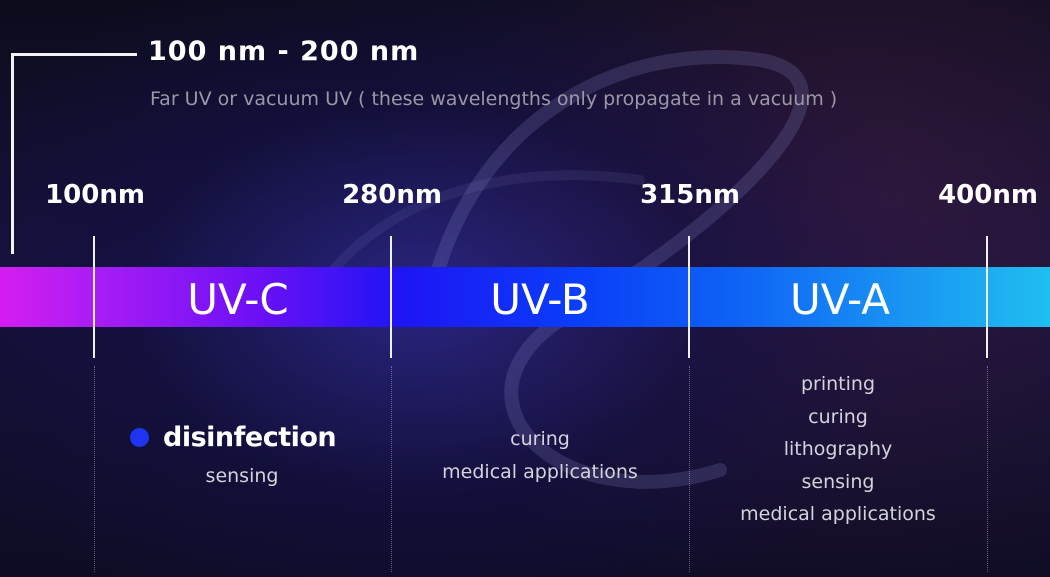 The width and height of the screenshot is (1050, 577). What do you see at coordinates (838, 514) in the screenshot?
I see `uva-application: medical applications` at bounding box center [838, 514].